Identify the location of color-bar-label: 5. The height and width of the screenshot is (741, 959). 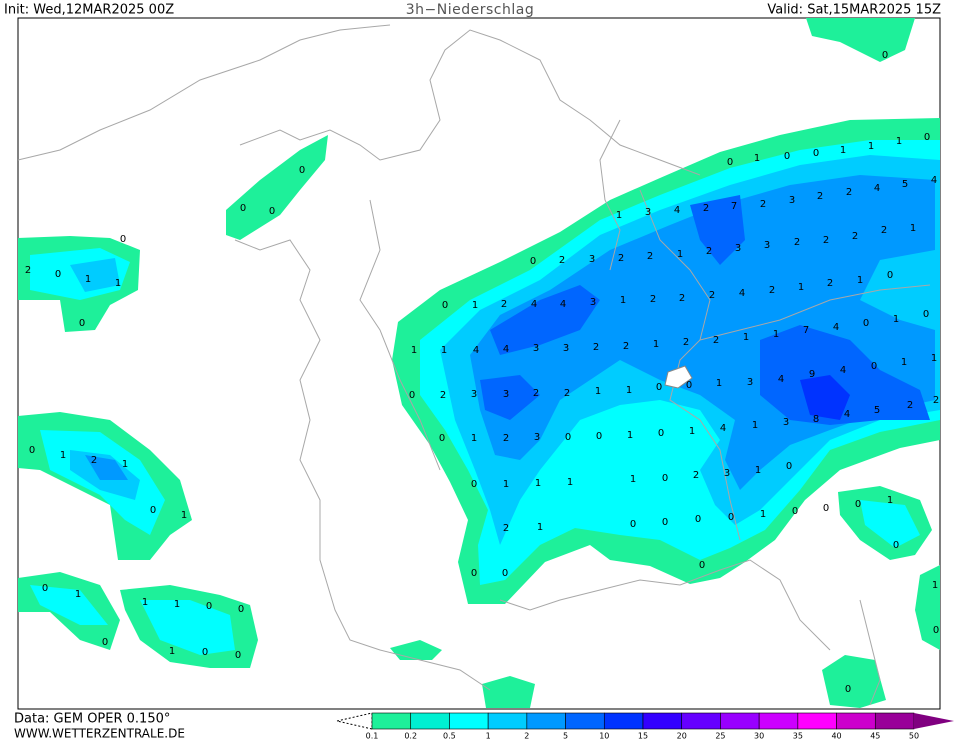
(565, 736).